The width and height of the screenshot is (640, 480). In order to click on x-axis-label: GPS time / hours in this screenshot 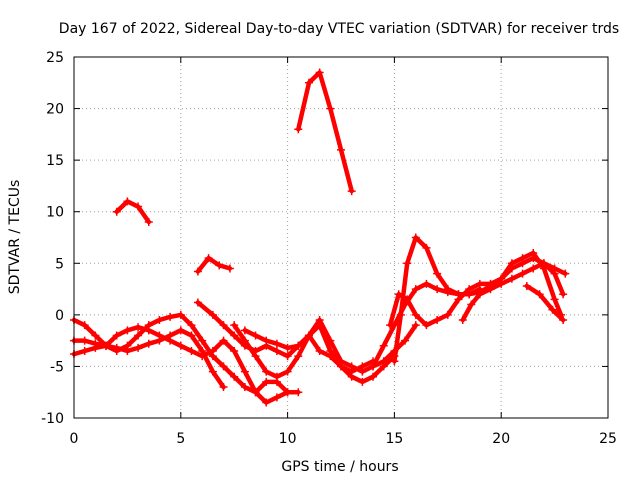, I will do `click(339, 467)`.